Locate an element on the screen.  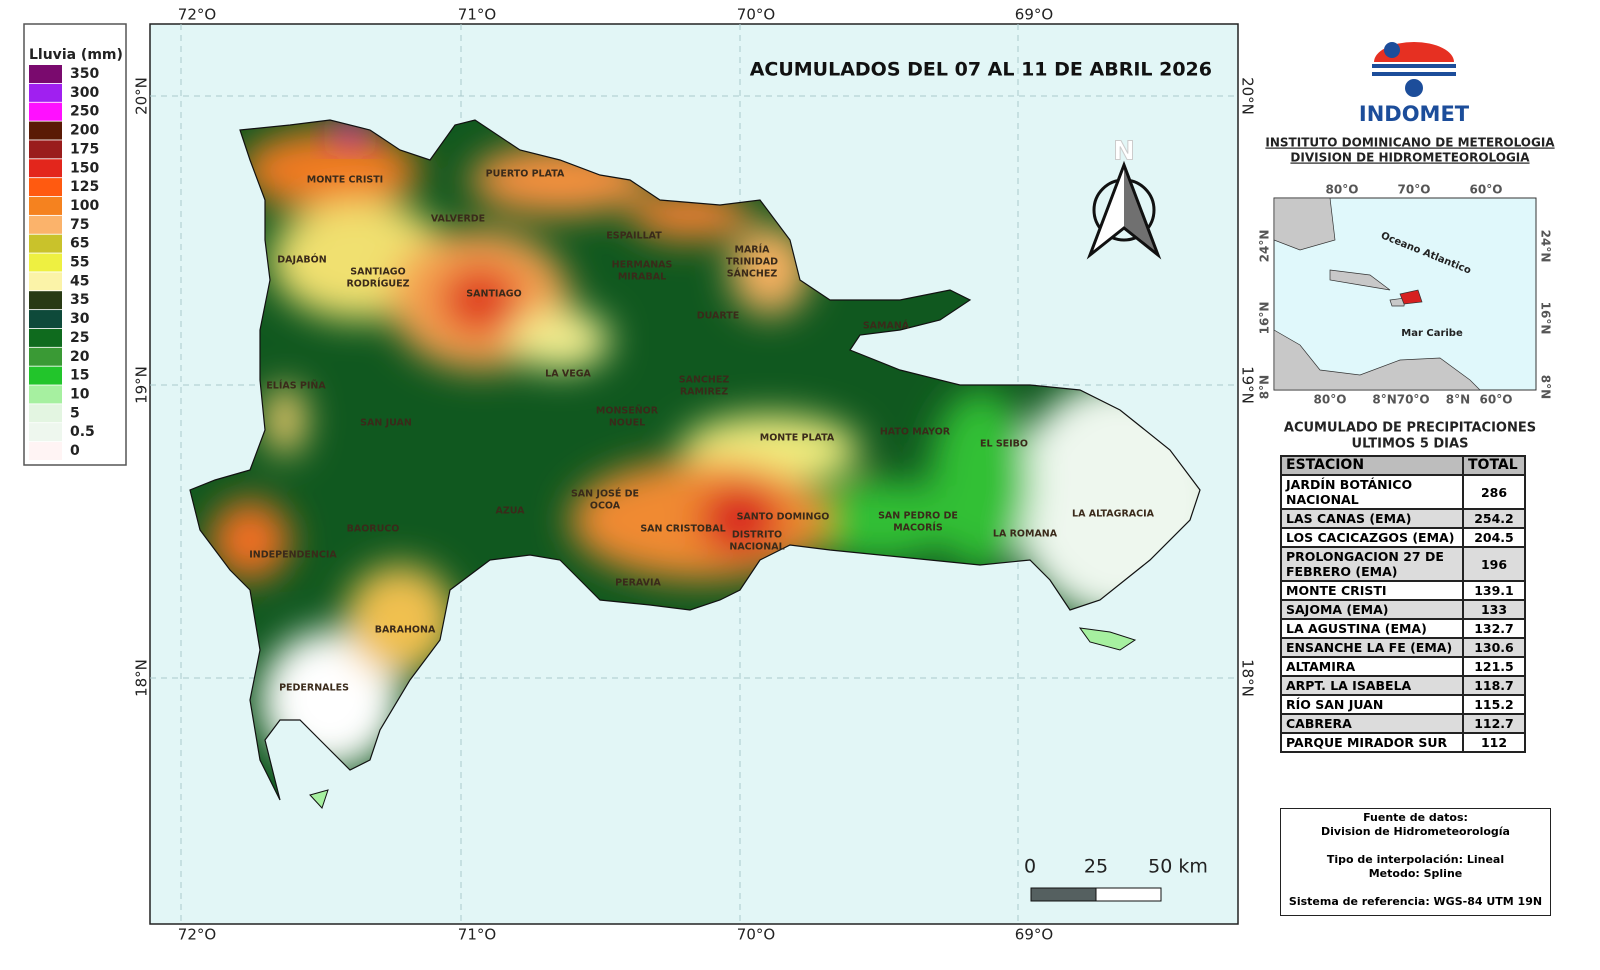
province-label: EL SEIBO is located at coordinates (1004, 444).